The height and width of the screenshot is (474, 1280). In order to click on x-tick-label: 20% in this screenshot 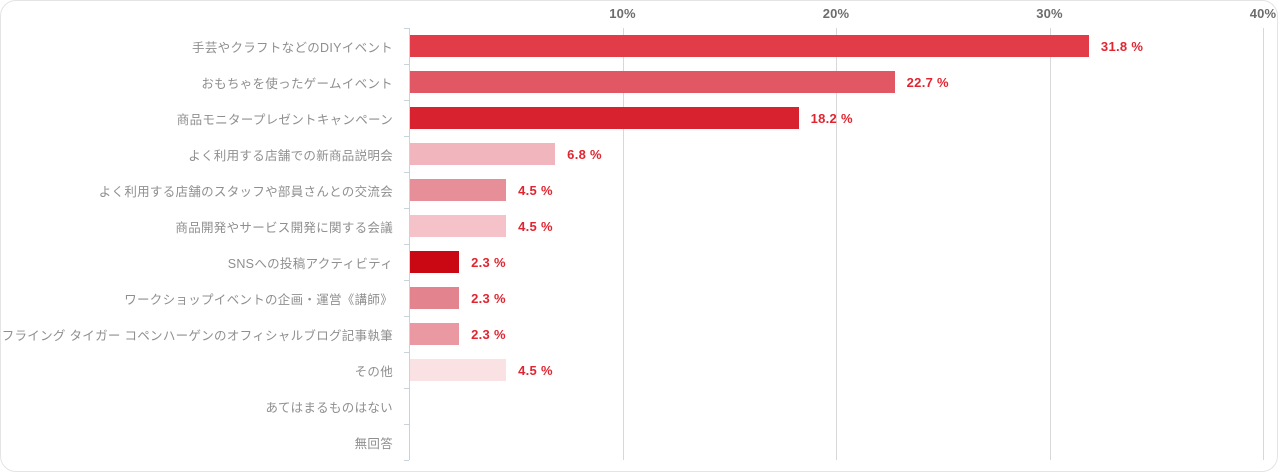, I will do `click(836, 13)`.